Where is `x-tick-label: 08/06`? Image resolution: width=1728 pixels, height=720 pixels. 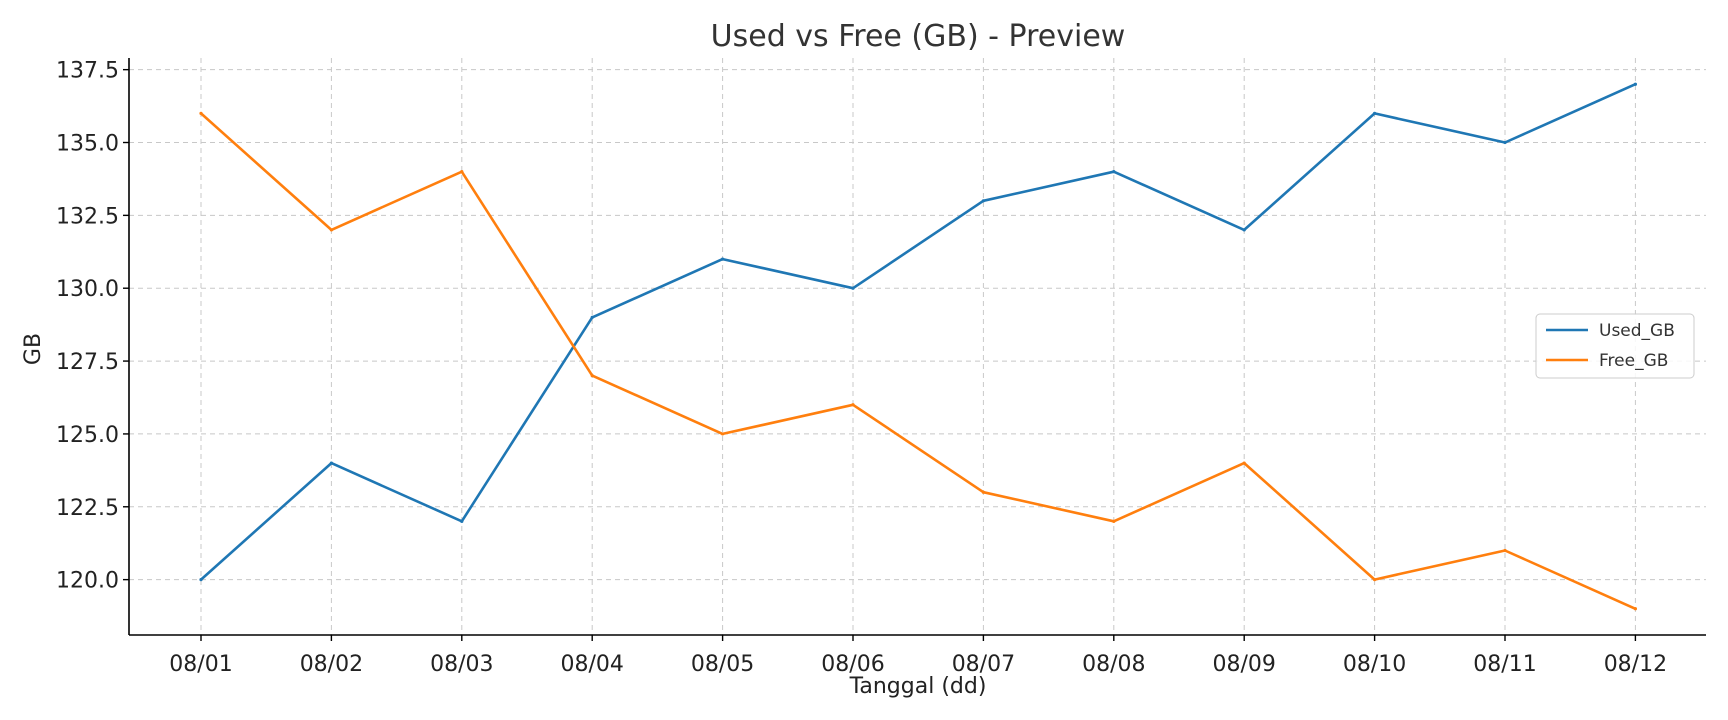 x-tick-label: 08/06 is located at coordinates (852, 664).